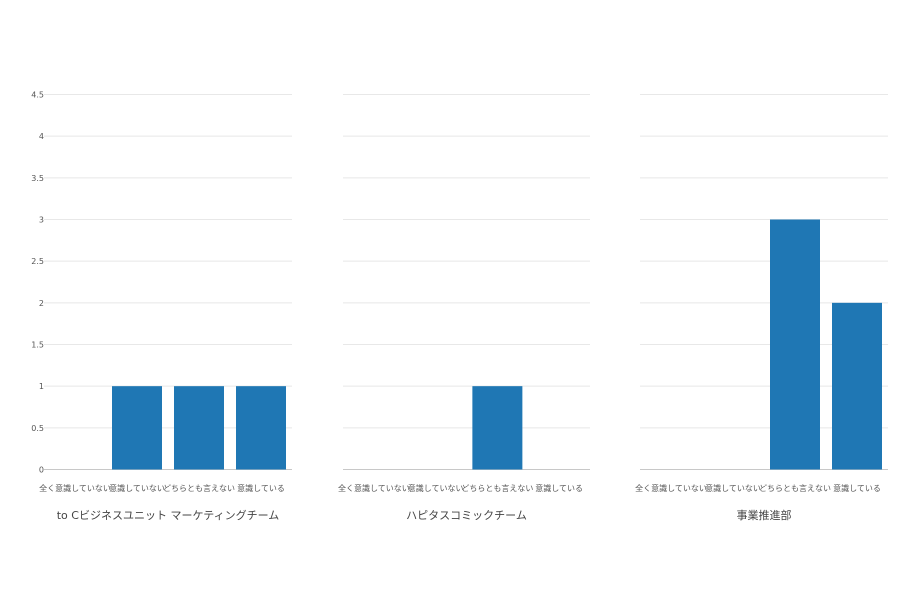 The height and width of the screenshot is (600, 900). What do you see at coordinates (466, 515) in the screenshot?
I see `panel-title: ハピタスコミックチーム` at bounding box center [466, 515].